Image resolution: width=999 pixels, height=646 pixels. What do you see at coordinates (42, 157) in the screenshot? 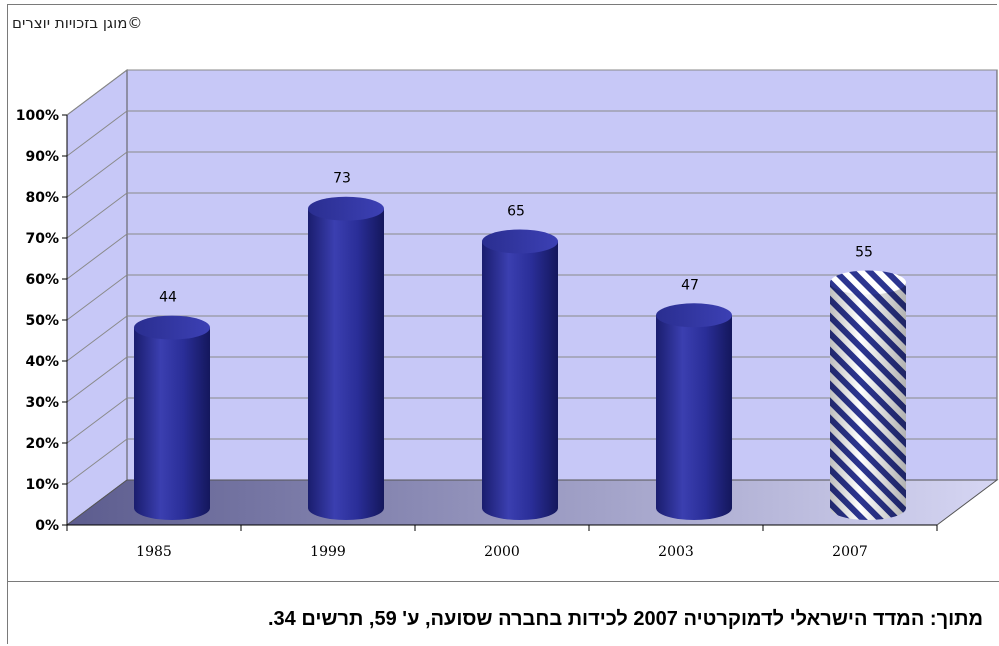
I see `y-tick-label: 90%` at bounding box center [42, 157].